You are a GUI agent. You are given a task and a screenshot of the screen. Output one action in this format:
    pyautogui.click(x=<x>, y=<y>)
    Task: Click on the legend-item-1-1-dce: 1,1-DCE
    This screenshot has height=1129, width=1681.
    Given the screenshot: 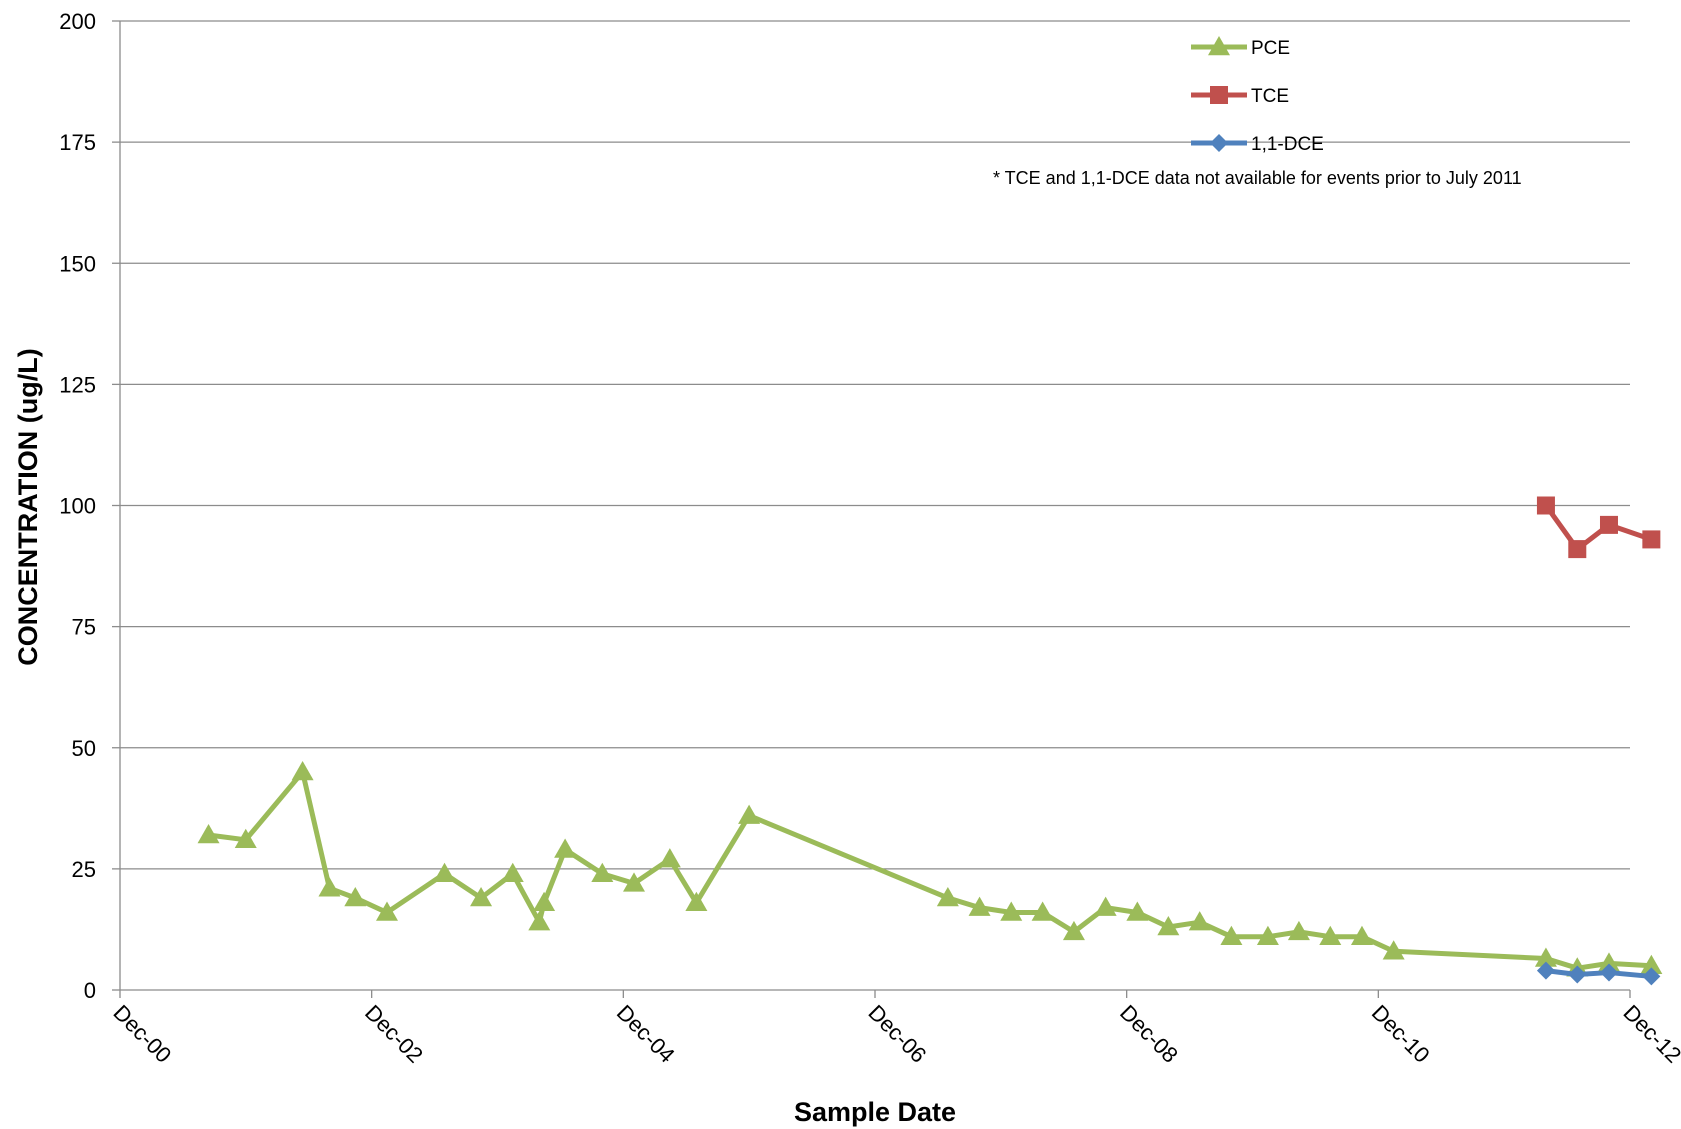 What is the action you would take?
    pyautogui.click(x=1257, y=144)
    